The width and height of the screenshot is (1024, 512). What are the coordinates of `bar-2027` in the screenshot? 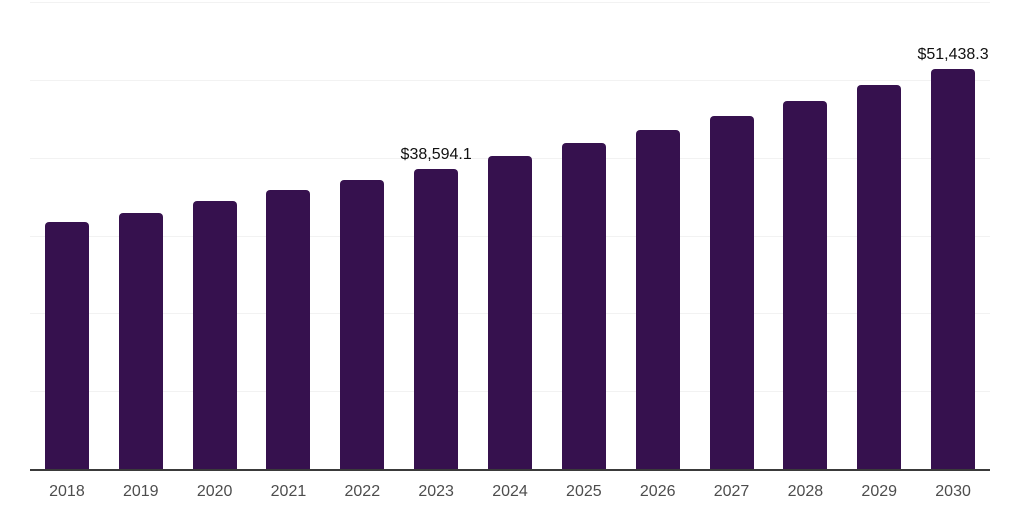 It's located at (731, 292).